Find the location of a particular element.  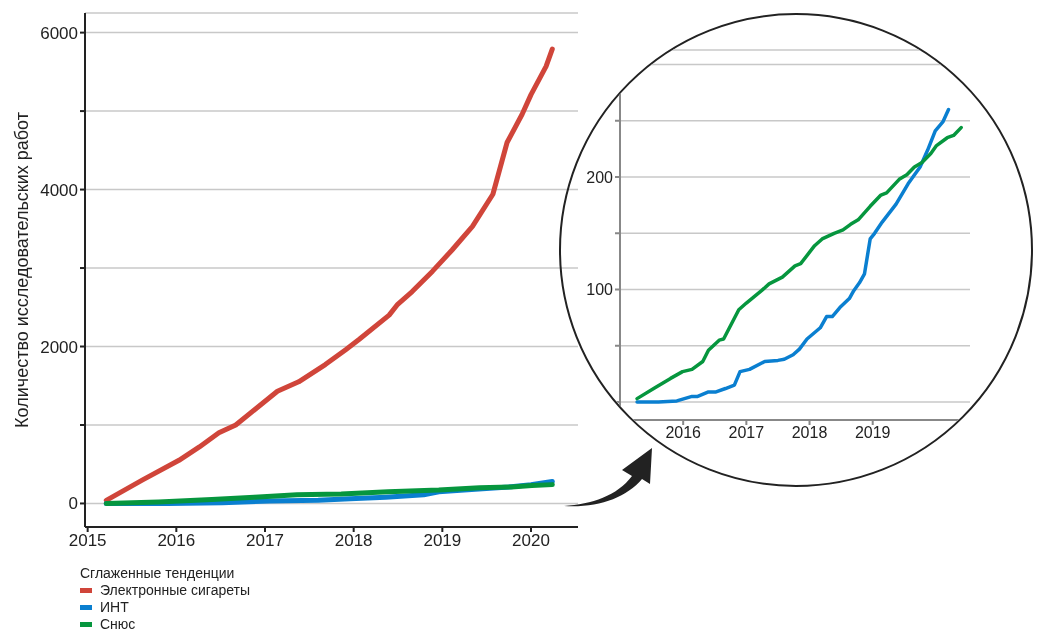

legend-label: Снюс is located at coordinates (118, 623).